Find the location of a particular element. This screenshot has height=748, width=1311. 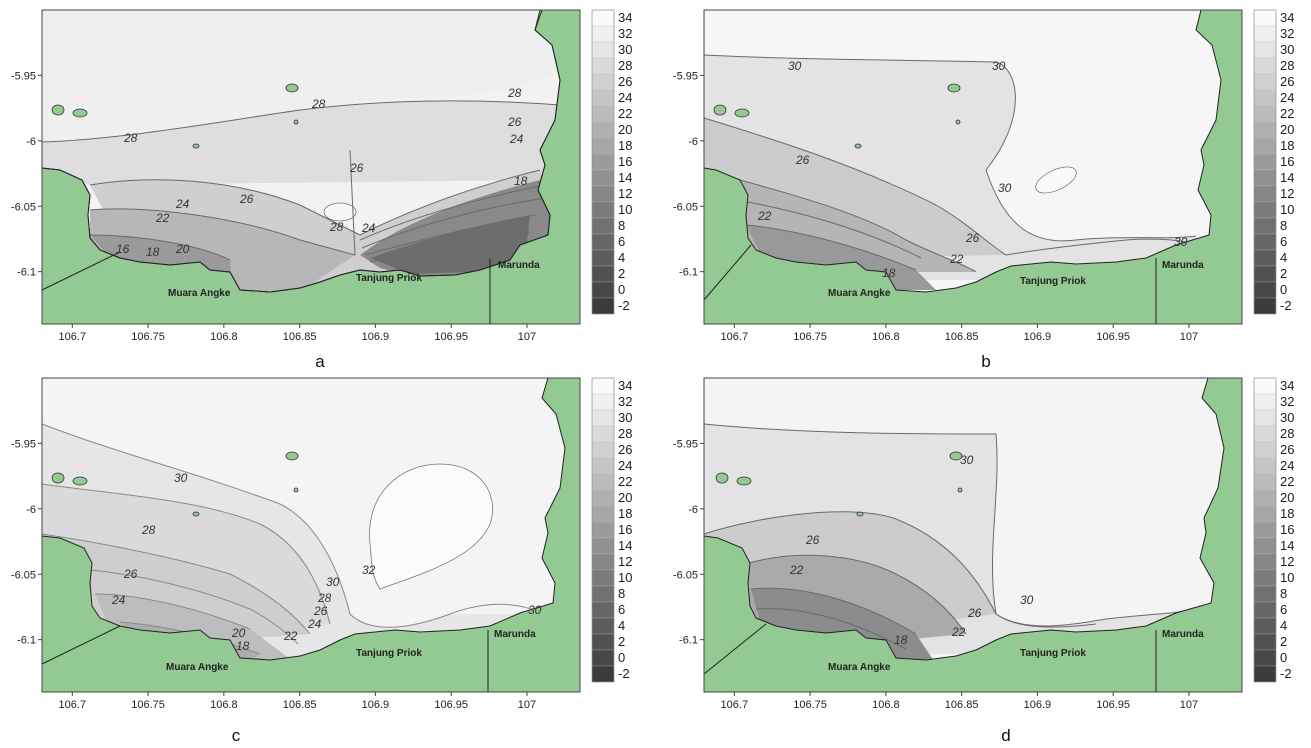

colorbar-label: 16 is located at coordinates (1287, 529).